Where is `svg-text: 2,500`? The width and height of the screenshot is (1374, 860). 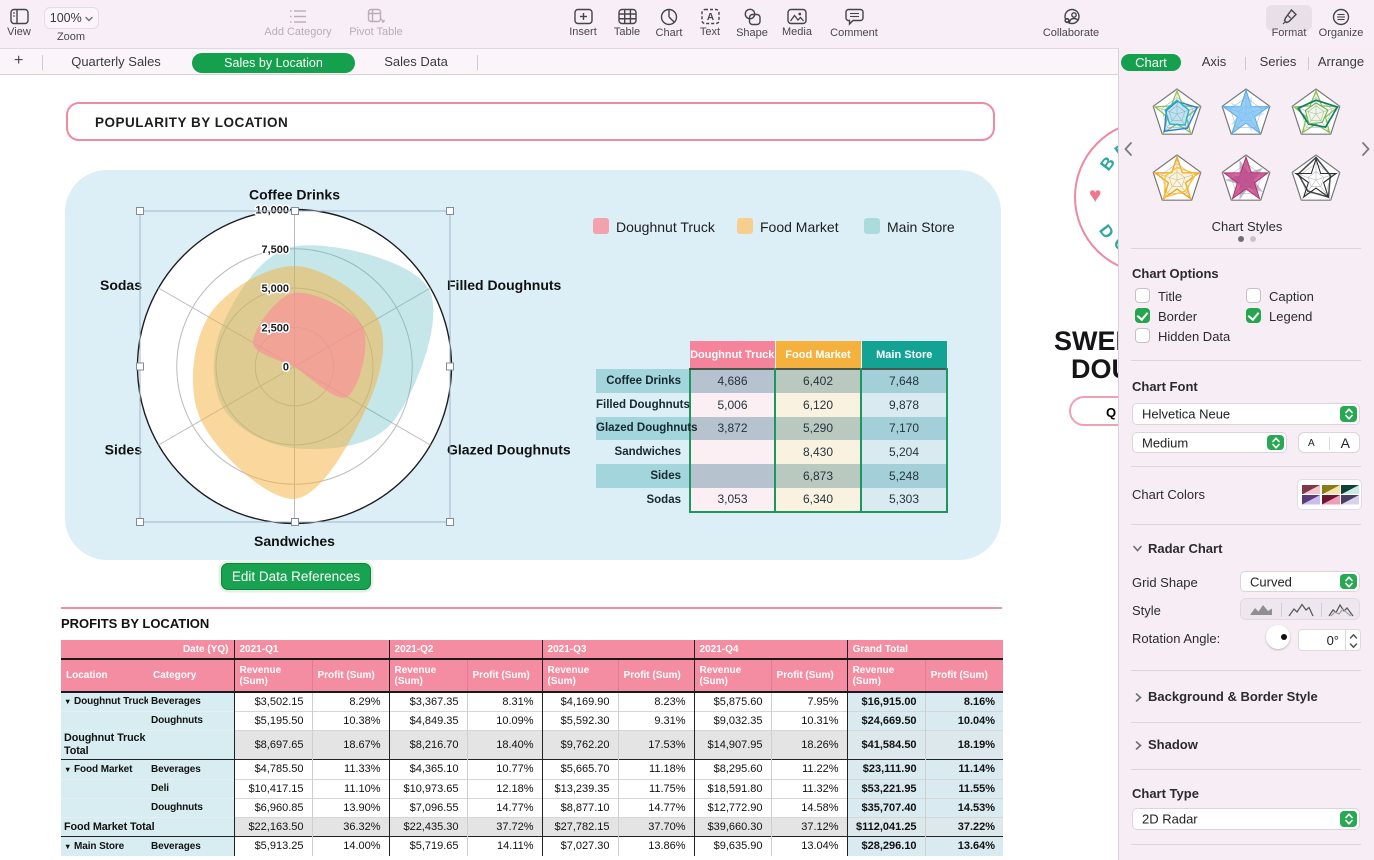
svg-text: 2,500 is located at coordinates (275, 328).